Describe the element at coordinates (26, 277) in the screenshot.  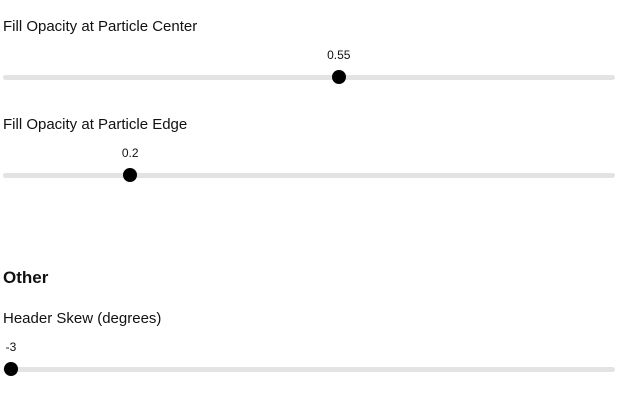
I see `other-section-heading: Other` at that location.